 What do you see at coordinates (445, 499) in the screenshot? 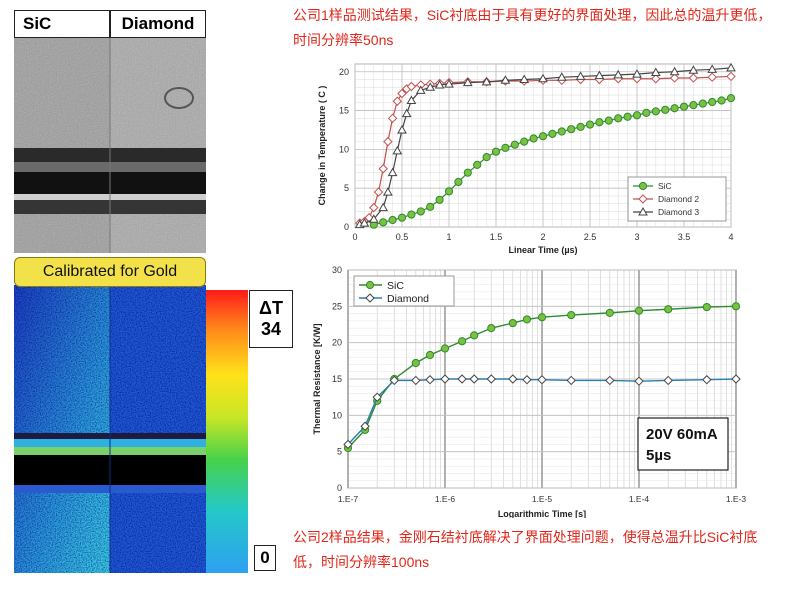
I see `x-tick-label: 1.E-6` at bounding box center [445, 499].